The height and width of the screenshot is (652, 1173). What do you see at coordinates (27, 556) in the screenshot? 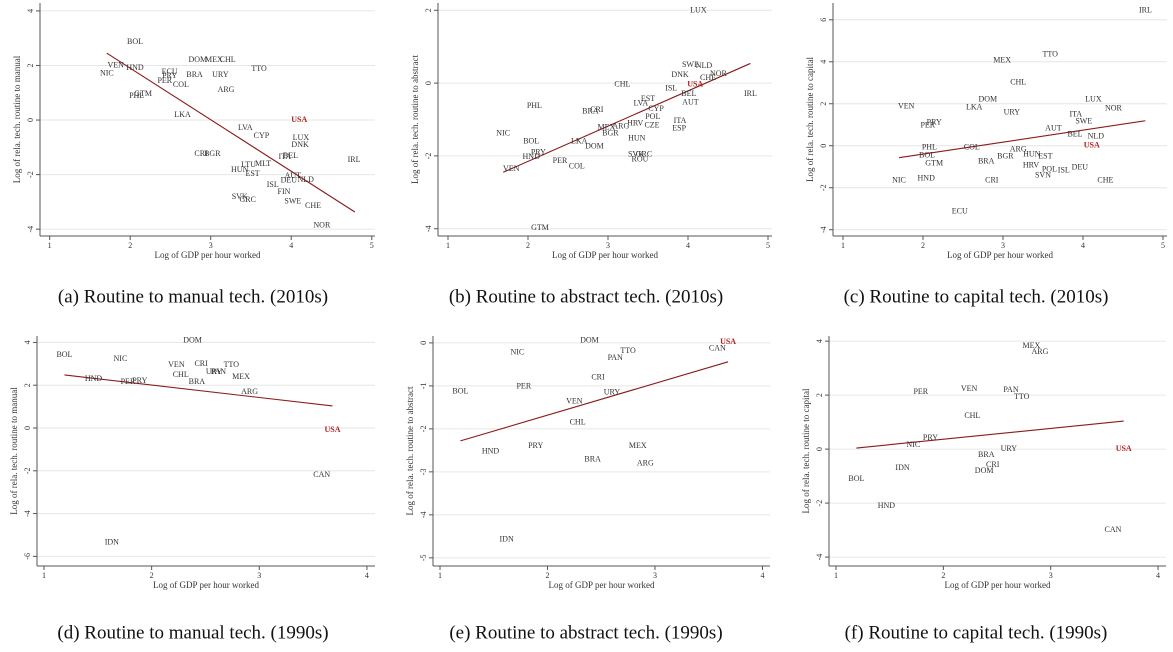
I see `y-tick-label: -6` at bounding box center [27, 556].